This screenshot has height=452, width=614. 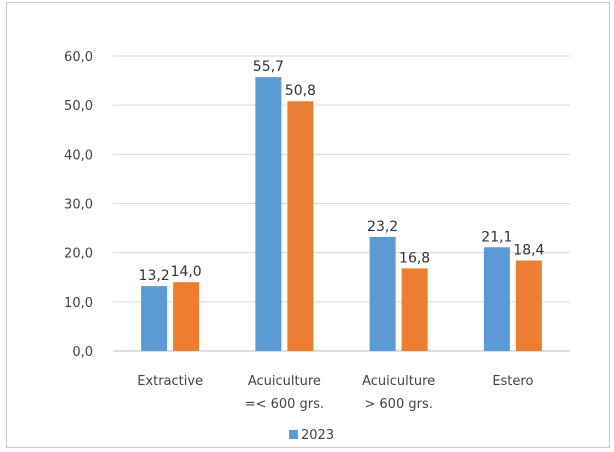 I want to click on x-tick-label: Extractive, so click(x=170, y=381).